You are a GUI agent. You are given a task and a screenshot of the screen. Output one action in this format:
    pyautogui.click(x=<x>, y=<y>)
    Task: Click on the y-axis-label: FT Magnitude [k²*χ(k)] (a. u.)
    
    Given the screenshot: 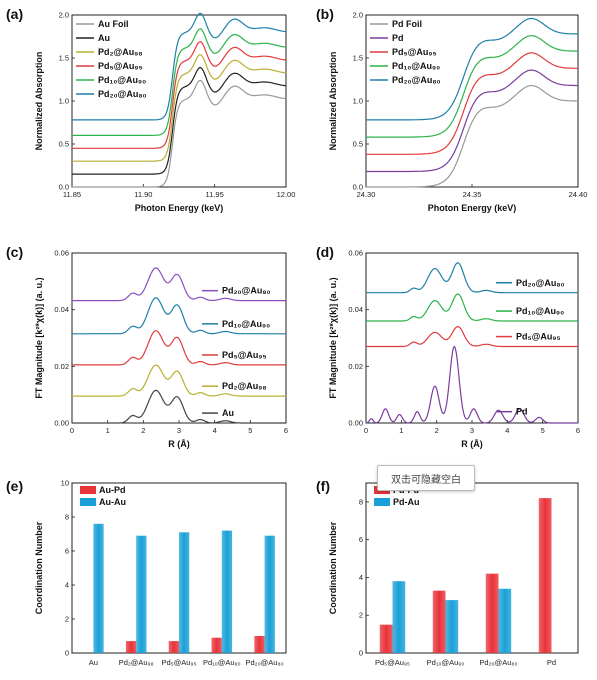 What is the action you would take?
    pyautogui.click(x=39, y=337)
    